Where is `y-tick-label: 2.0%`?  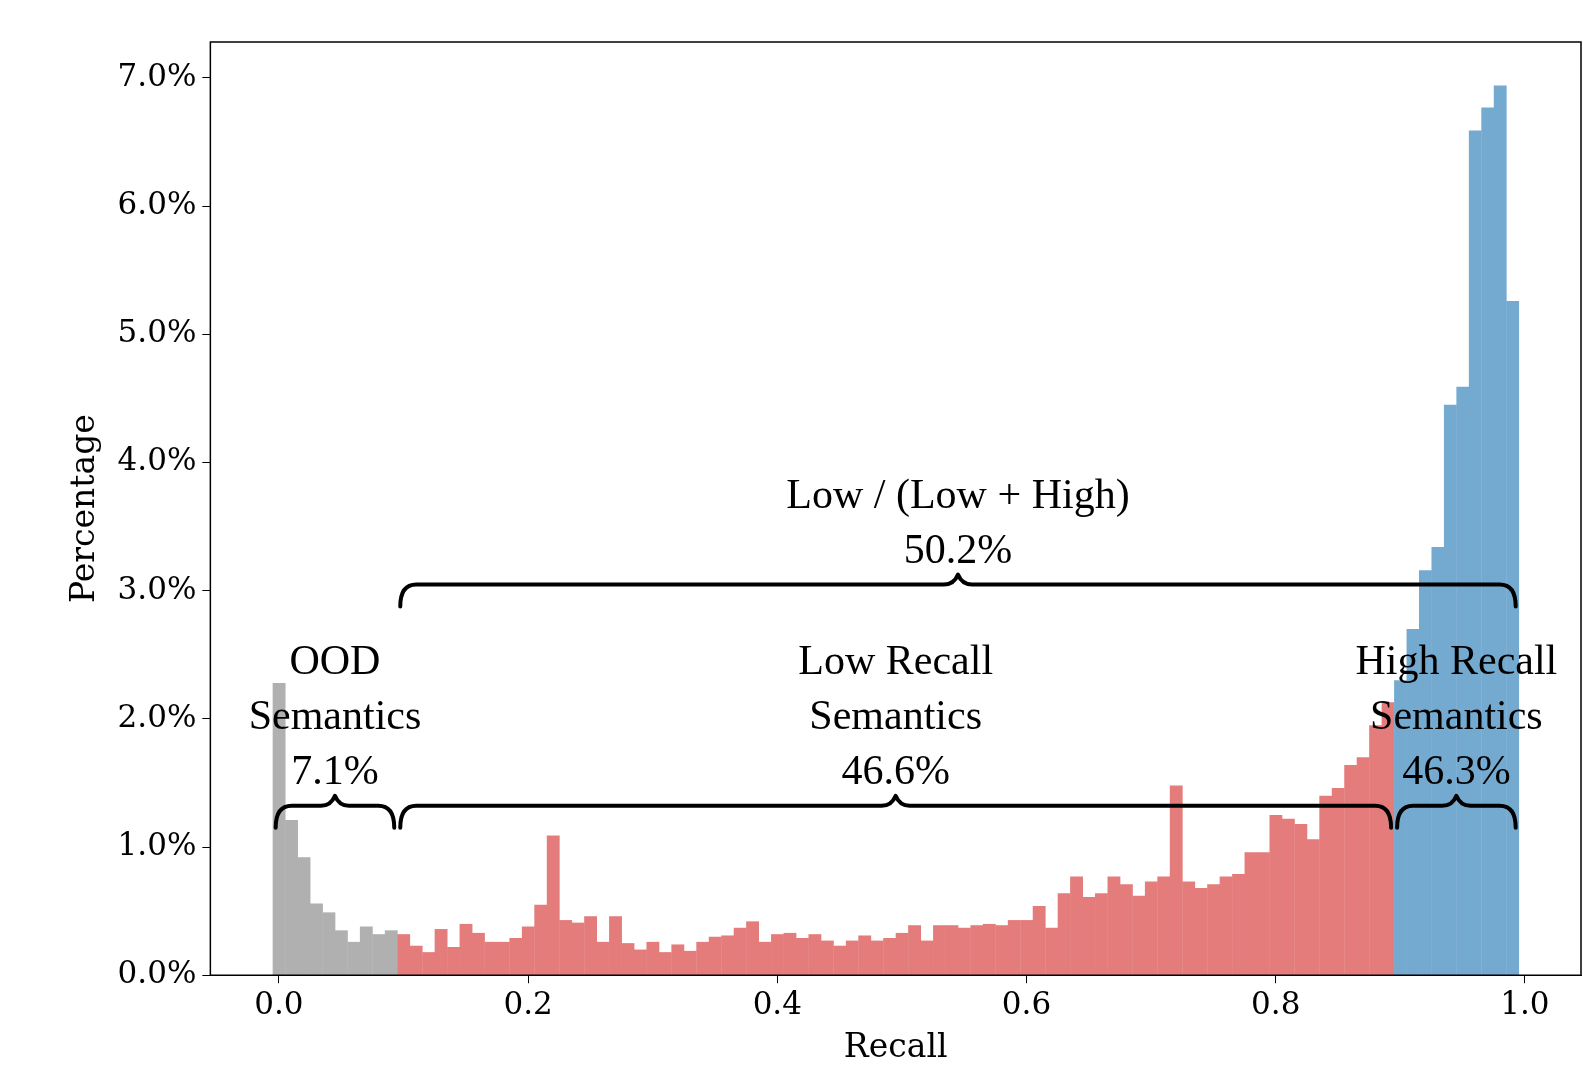
y-tick-label: 2.0% is located at coordinates (157, 715).